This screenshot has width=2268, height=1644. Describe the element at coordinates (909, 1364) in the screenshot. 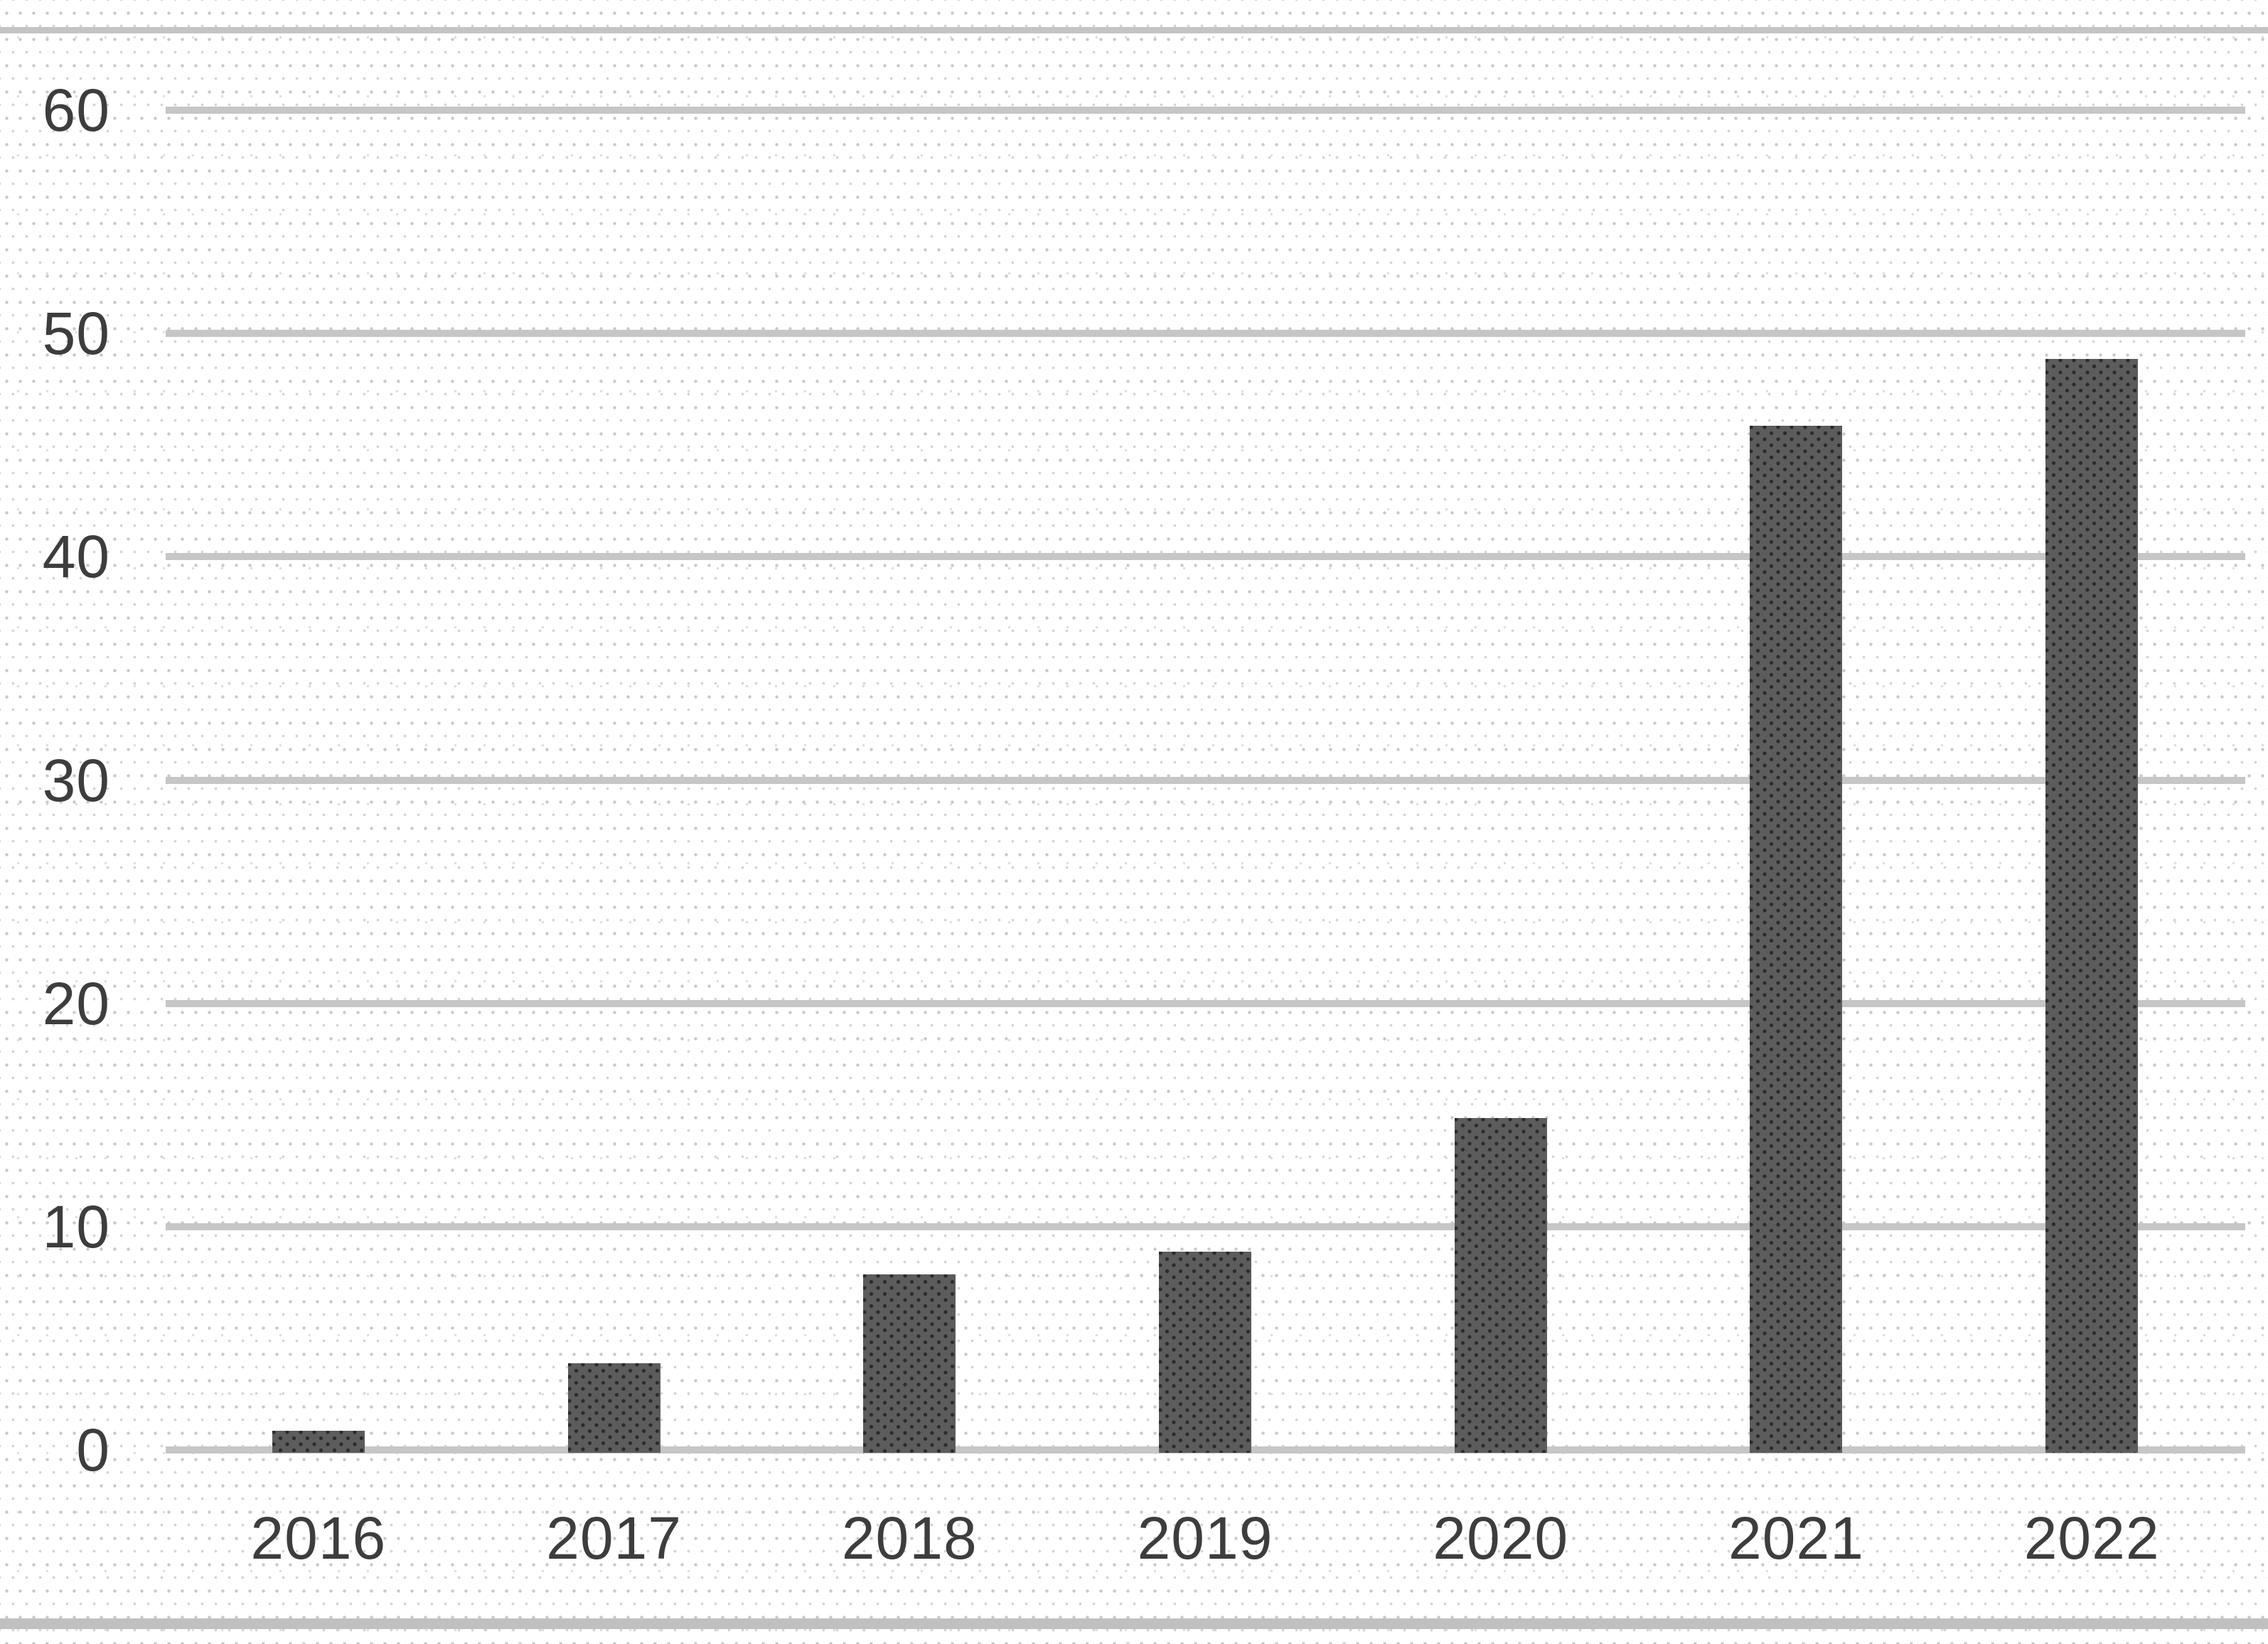

I see `bar-2018` at that location.